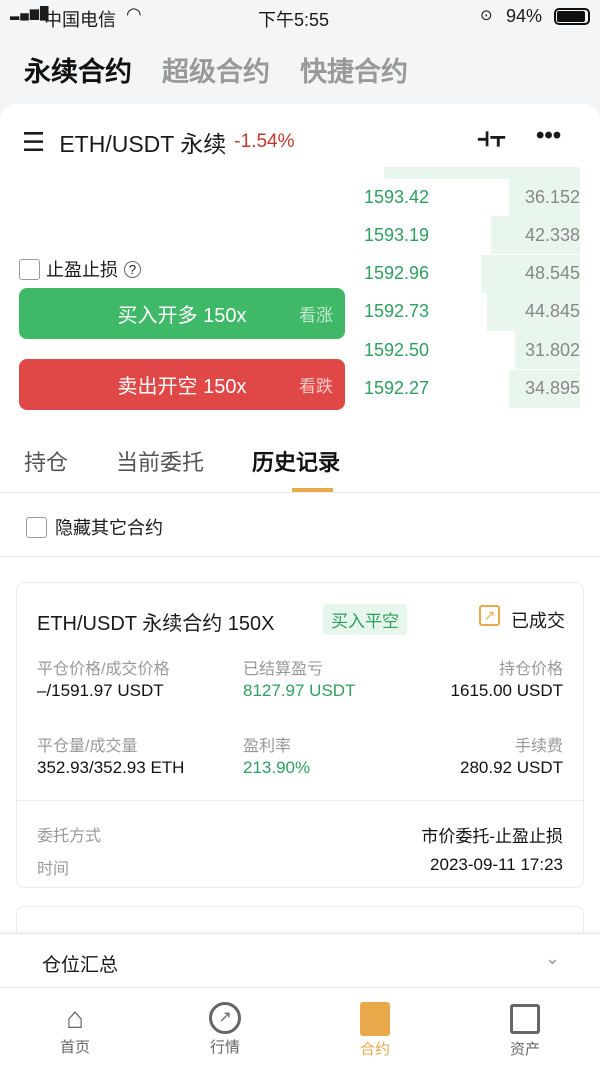  Describe the element at coordinates (472, 311) in the screenshot. I see `orderbook-row: 1592.73 44.845` at that location.